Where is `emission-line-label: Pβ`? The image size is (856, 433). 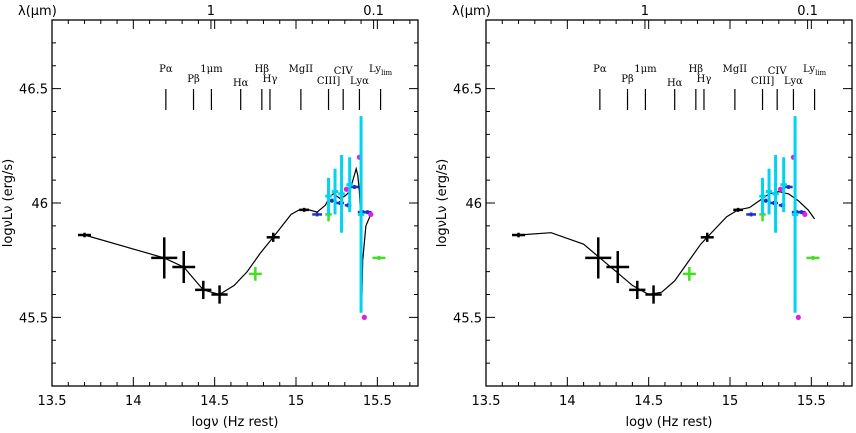 emission-line-label: Pβ is located at coordinates (627, 79).